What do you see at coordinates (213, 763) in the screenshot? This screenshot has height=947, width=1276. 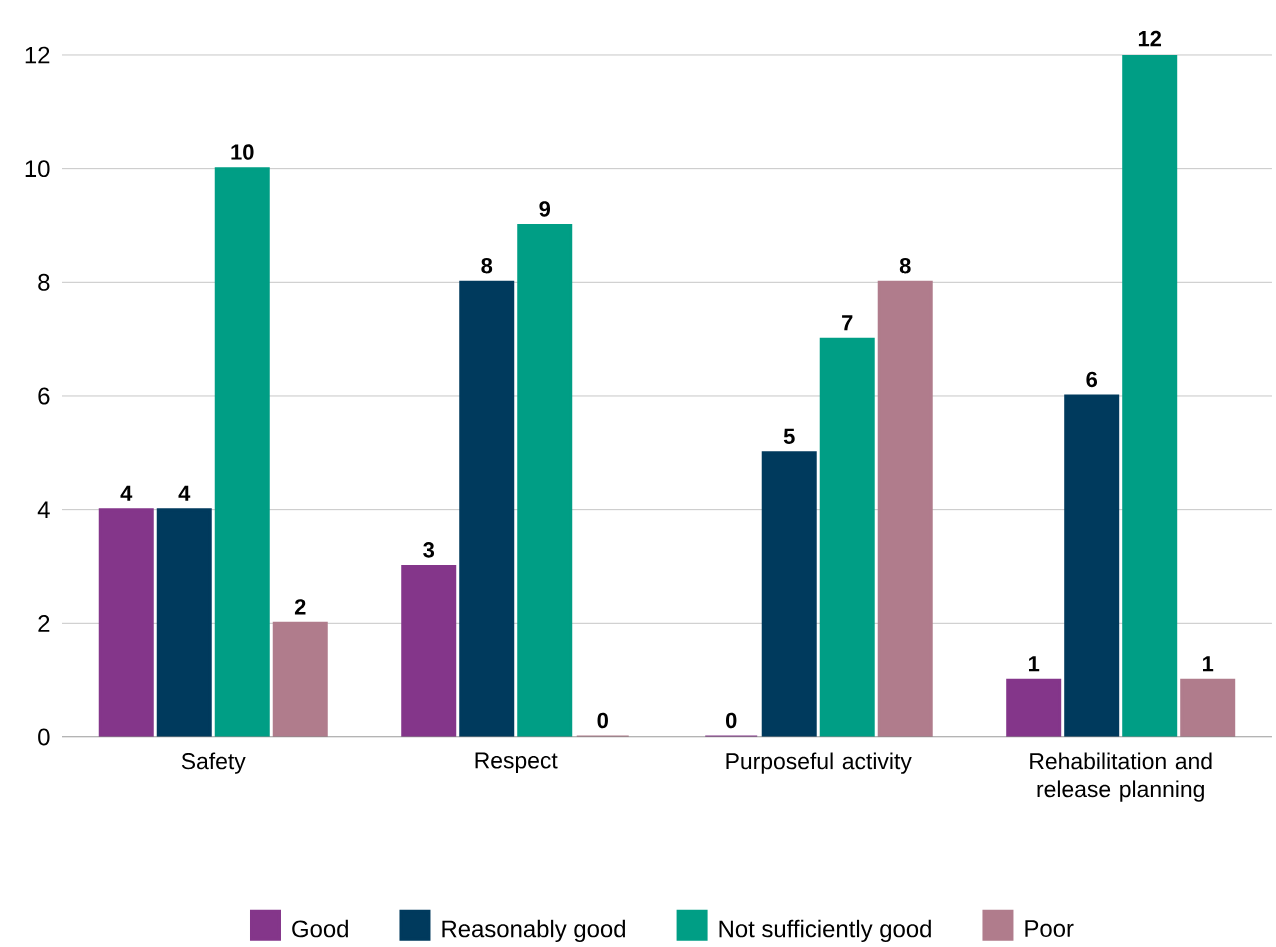 I see `x-tick-label: Safety` at bounding box center [213, 763].